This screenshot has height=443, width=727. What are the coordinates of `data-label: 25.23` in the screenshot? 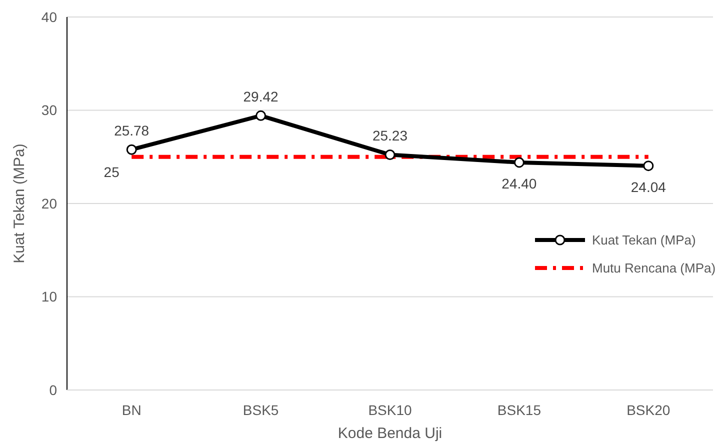 It's located at (390, 136).